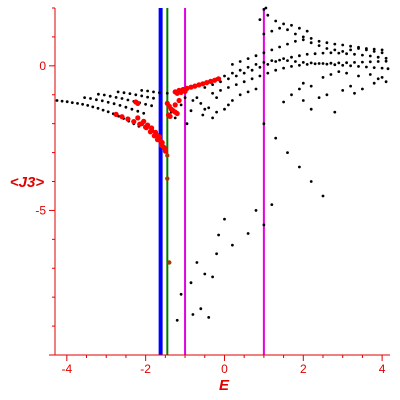 The height and width of the screenshot is (400, 400). I want to click on x-tick-label: 2, so click(303, 369).